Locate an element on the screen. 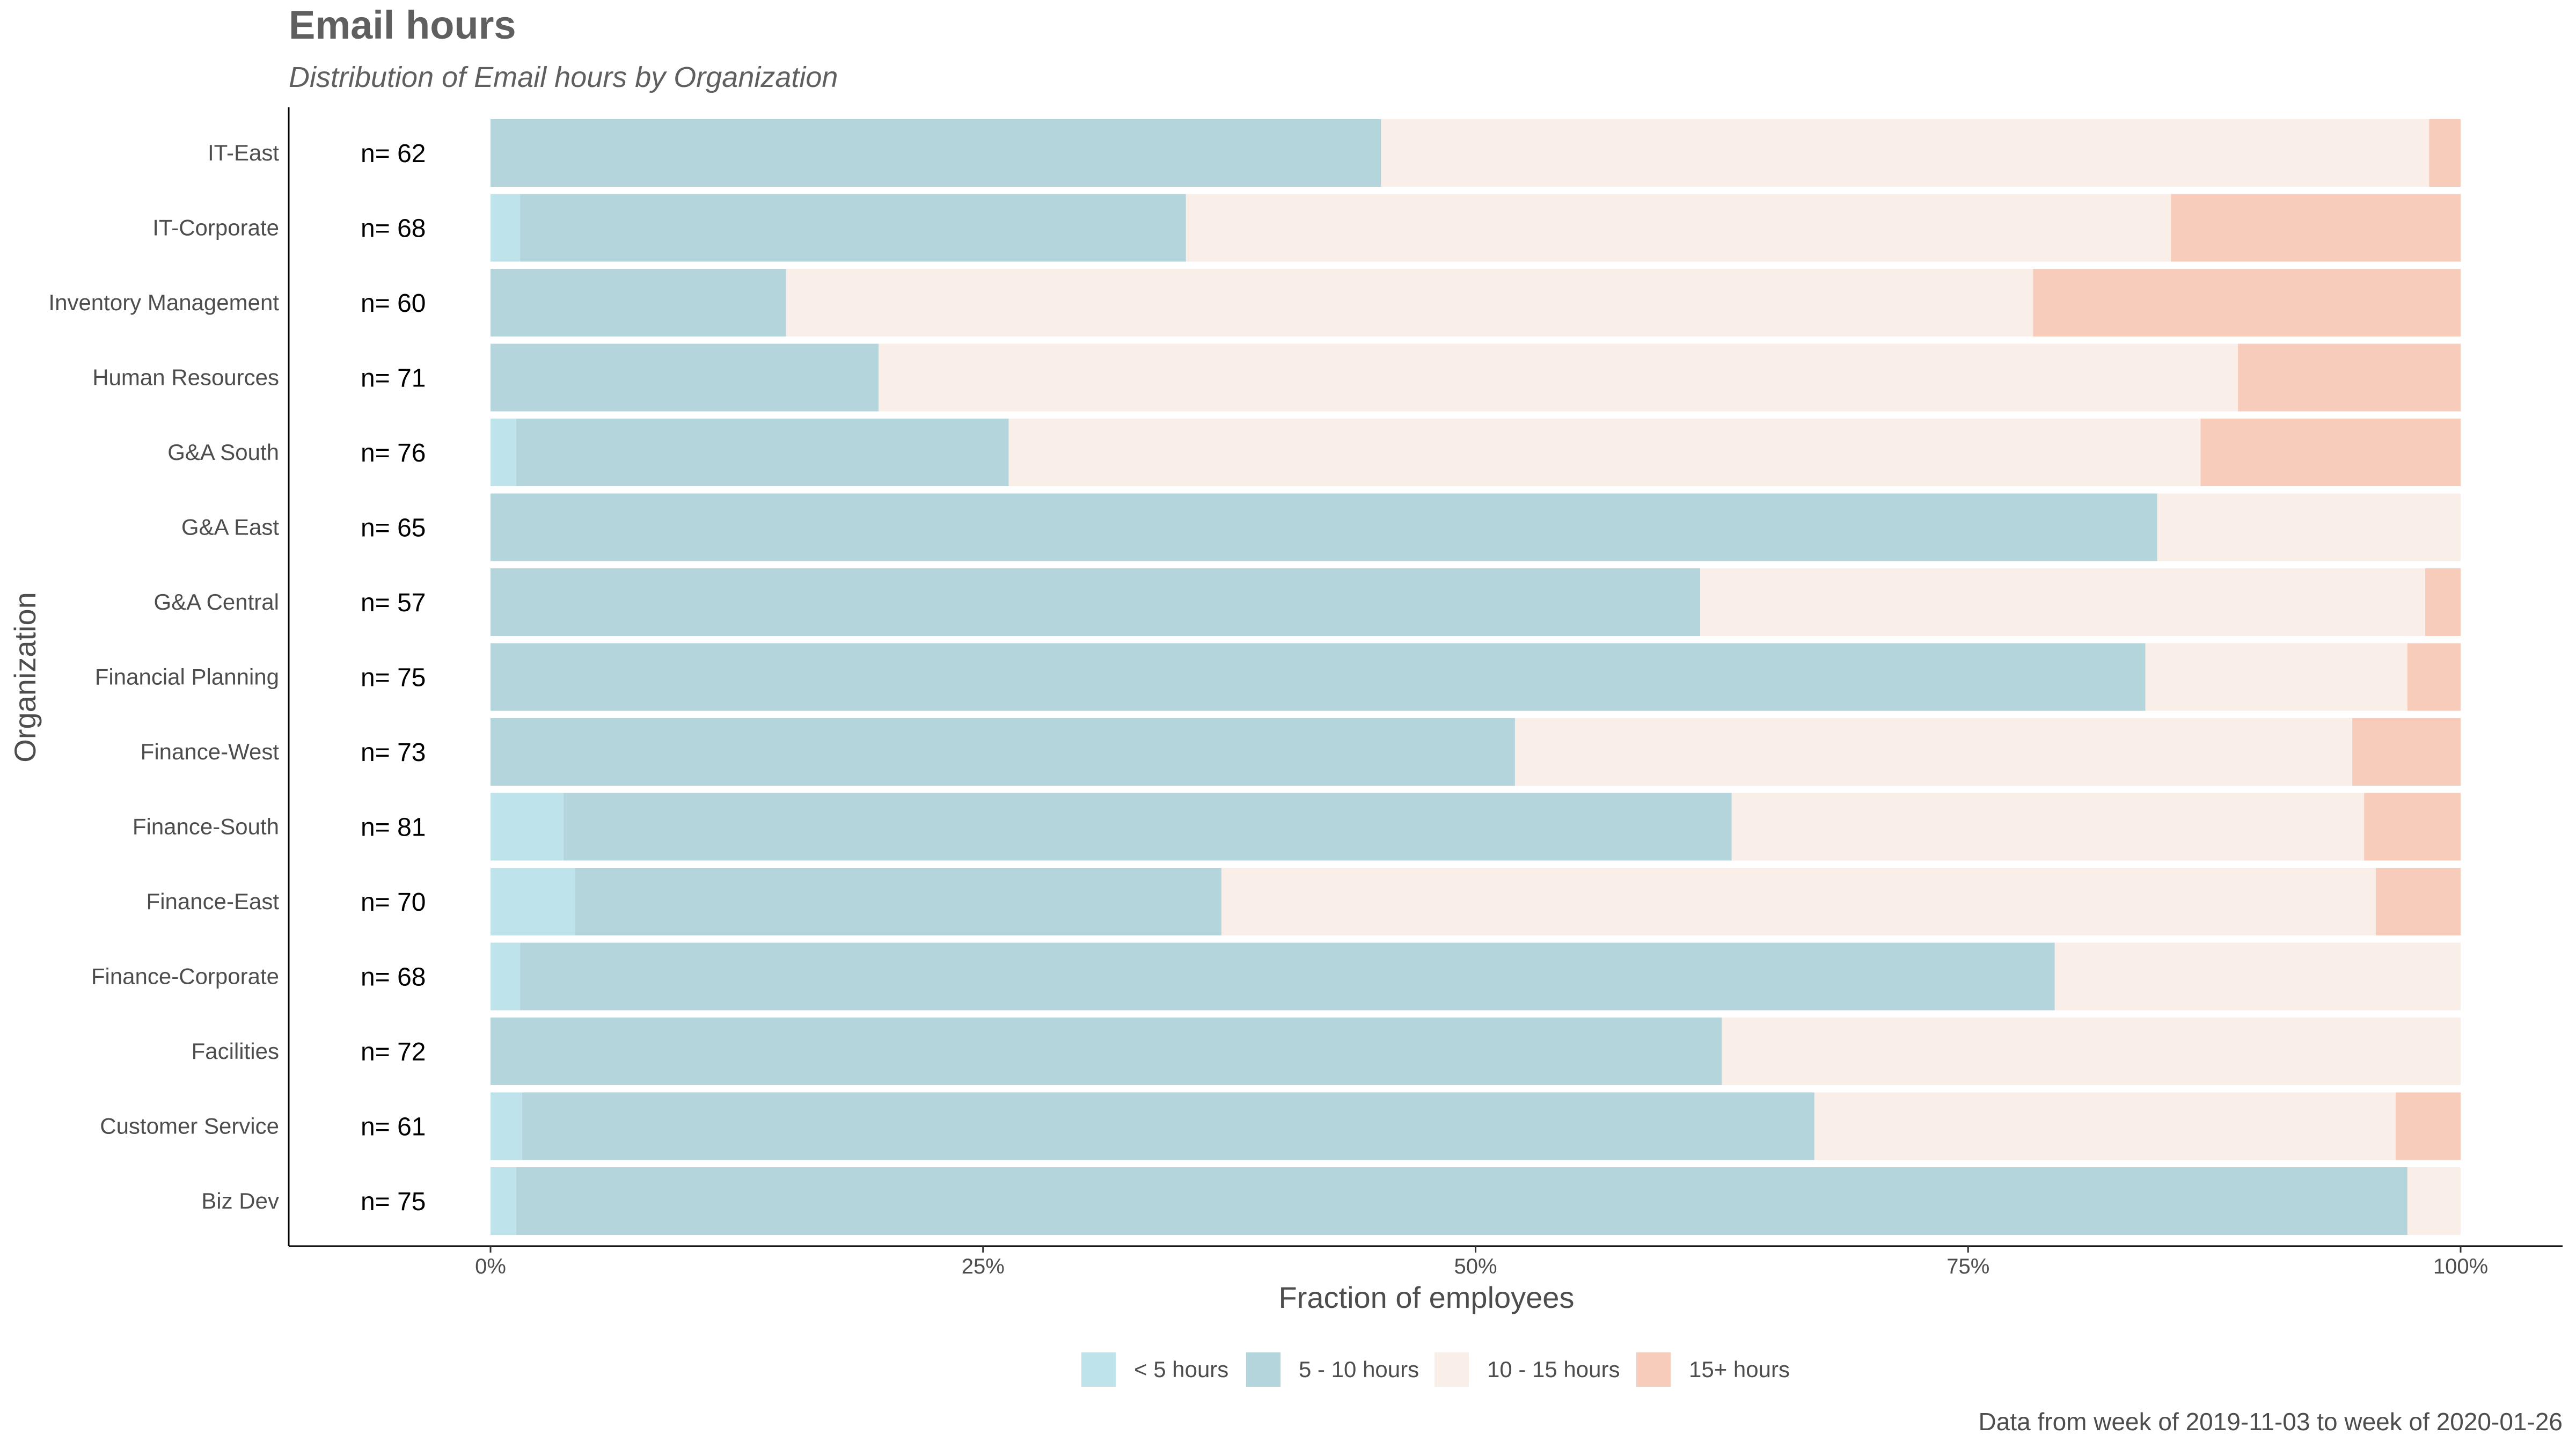 The height and width of the screenshot is (1449, 2576). x-axis-ticks: 0% 25% 50% 75% 100% is located at coordinates (1481, 1262).